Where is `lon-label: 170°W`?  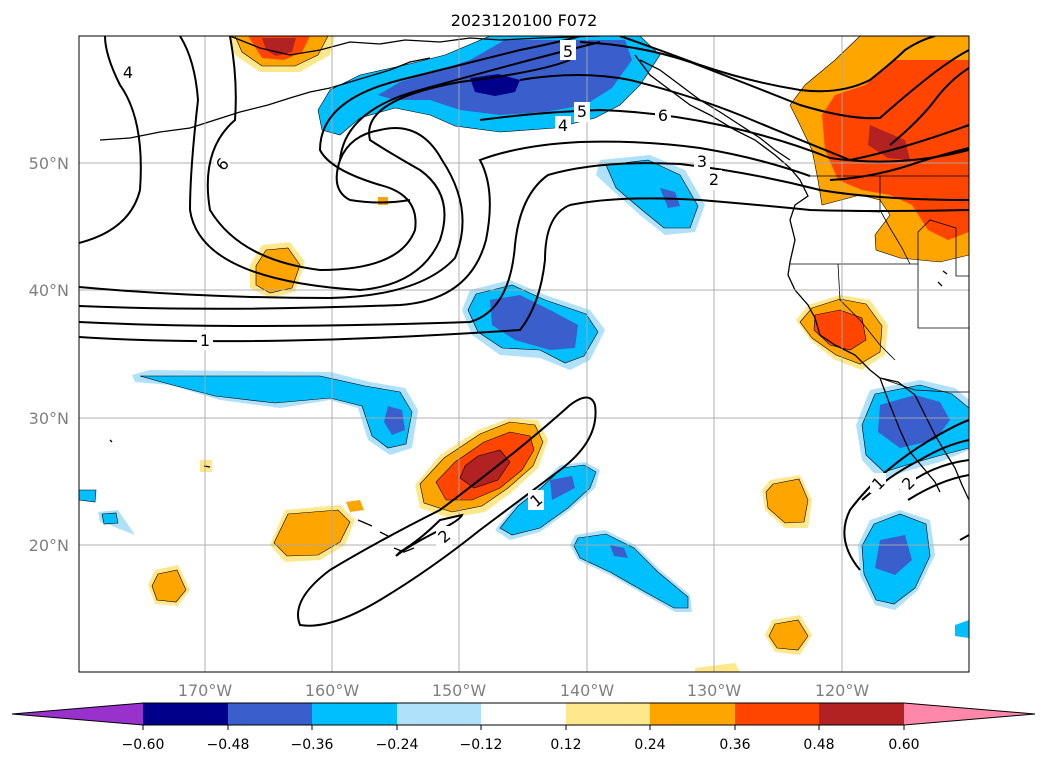 lon-label: 170°W is located at coordinates (205, 690).